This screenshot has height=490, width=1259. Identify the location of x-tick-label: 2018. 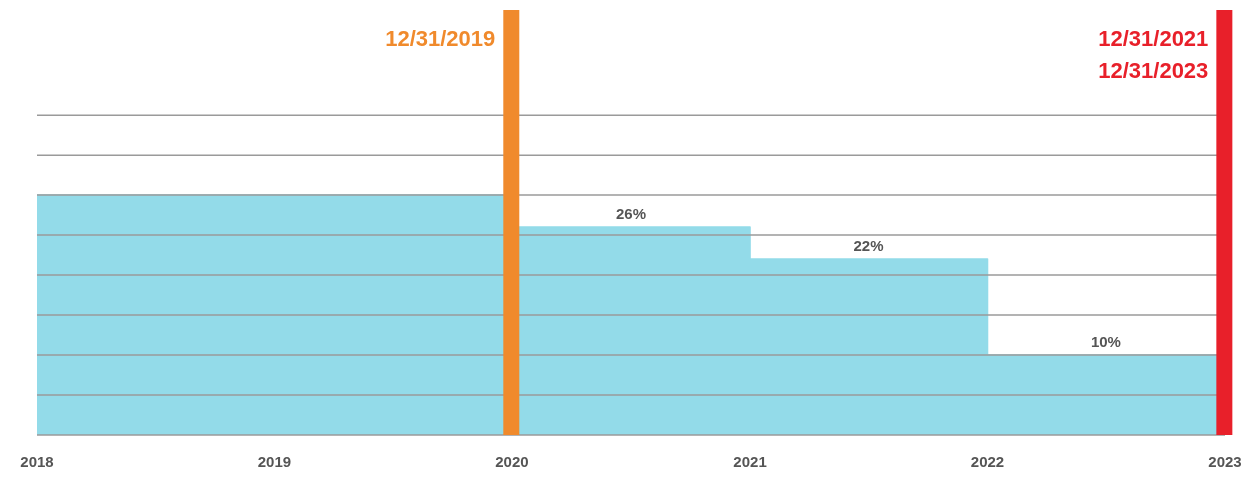
(37, 461).